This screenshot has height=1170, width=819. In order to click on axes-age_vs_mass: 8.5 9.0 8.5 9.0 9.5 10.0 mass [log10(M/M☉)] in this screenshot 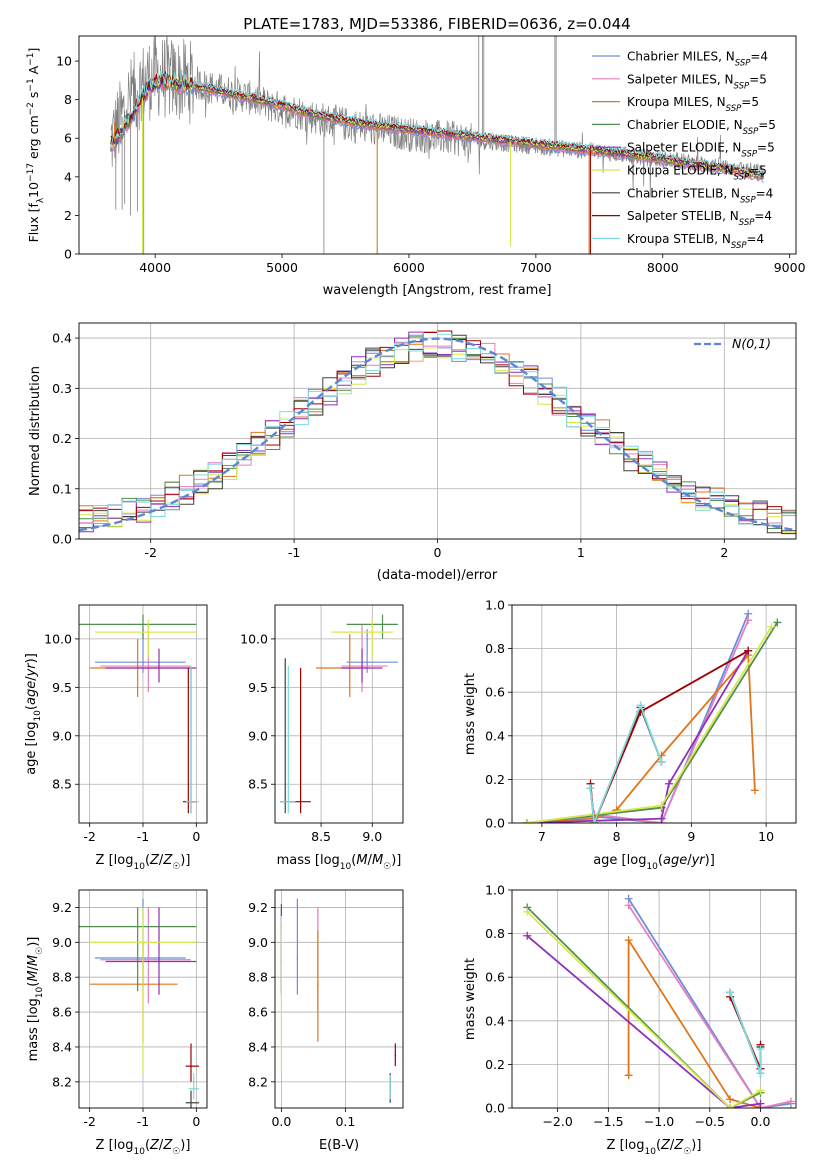, I will do `click(322, 738)`.